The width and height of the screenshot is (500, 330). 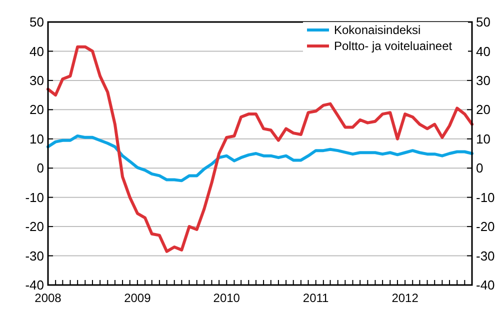 I want to click on legend-label: Poltto- ja voiteluaineet, so click(x=393, y=46).